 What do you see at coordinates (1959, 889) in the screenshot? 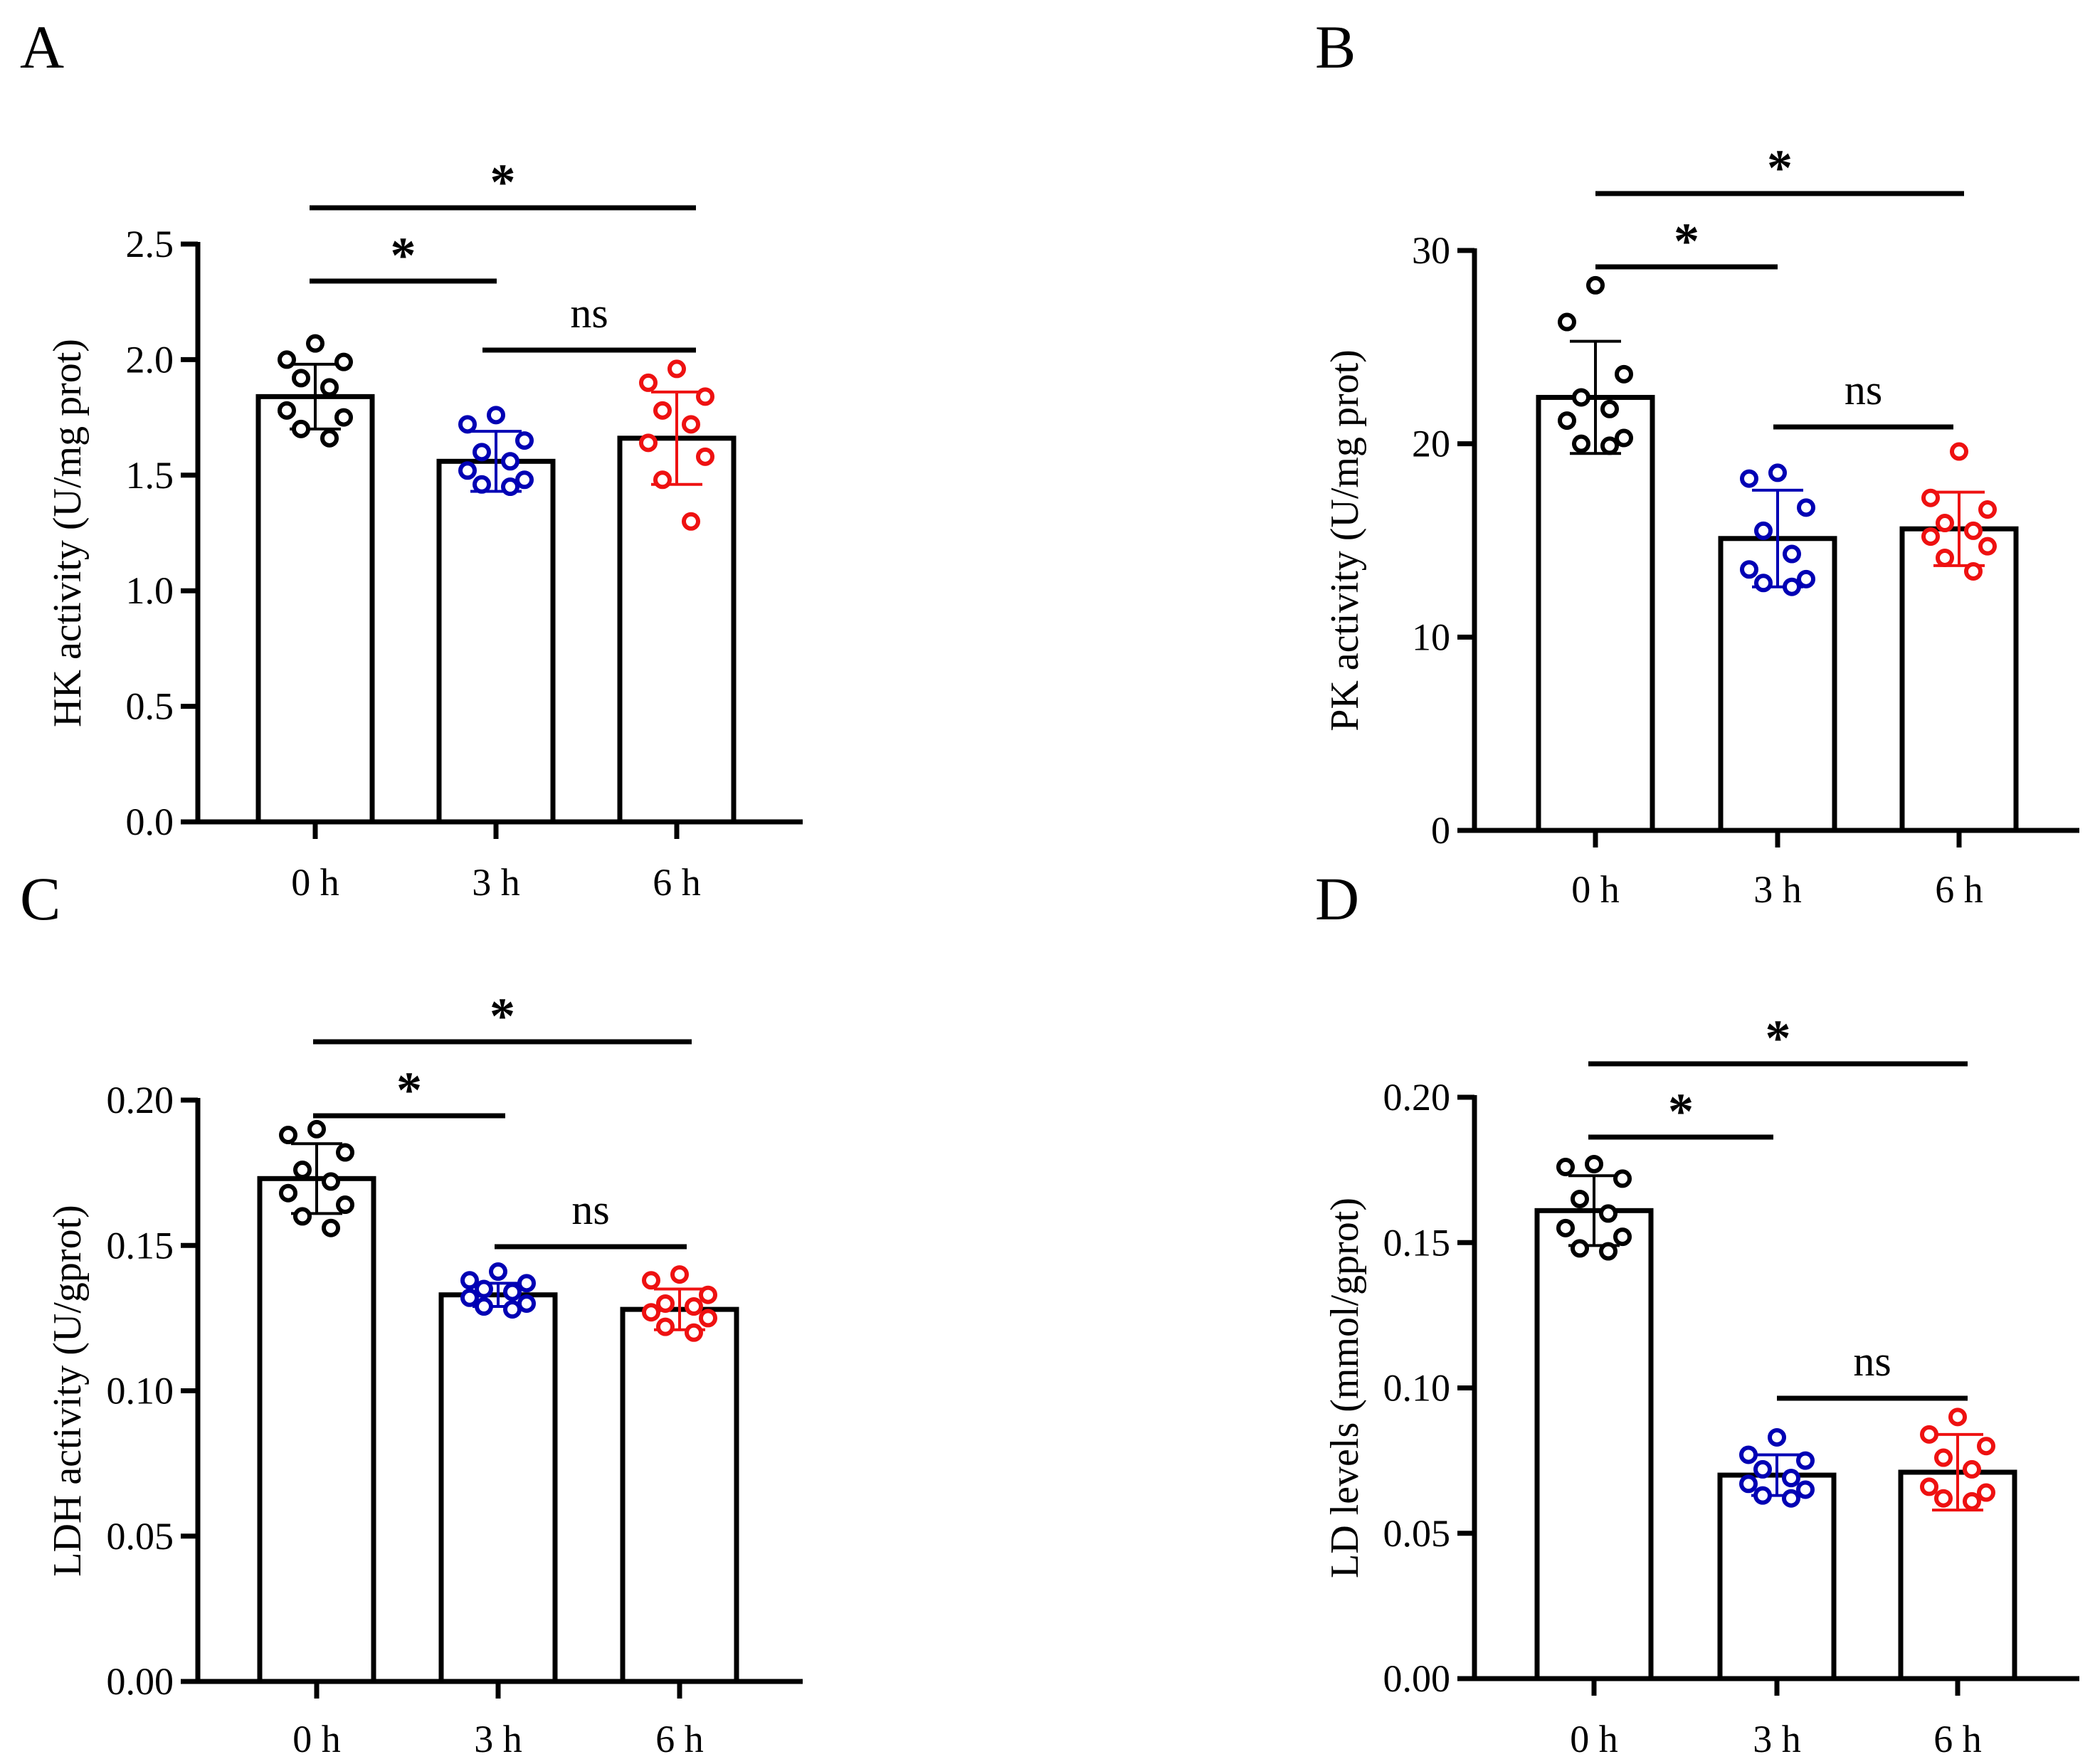
I see `x-tick-label: 6 h` at bounding box center [1959, 889].